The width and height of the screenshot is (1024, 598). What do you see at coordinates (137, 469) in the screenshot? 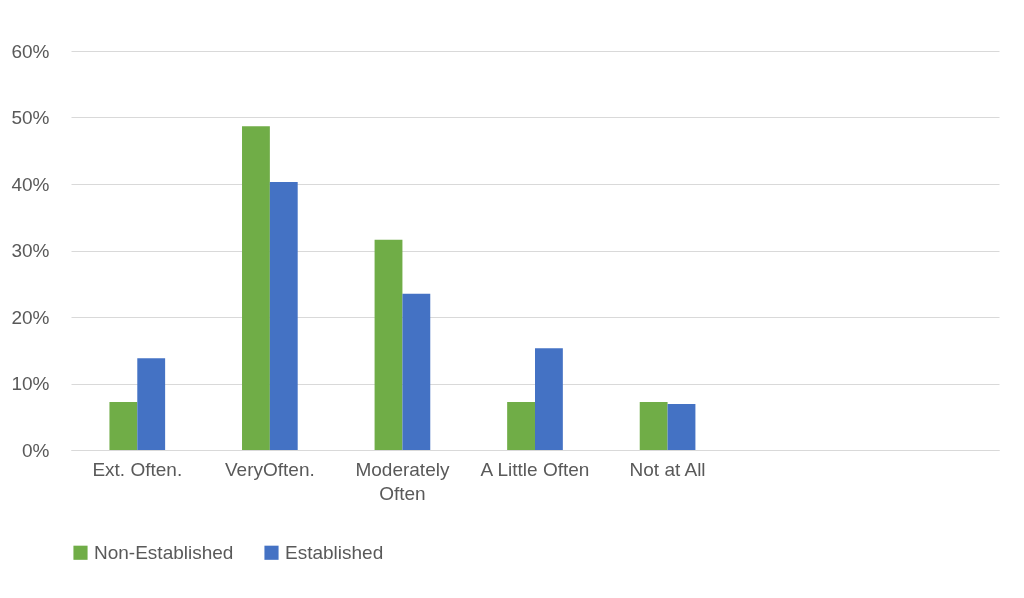
I see `x-tick-label: Ext. Often.` at bounding box center [137, 469].